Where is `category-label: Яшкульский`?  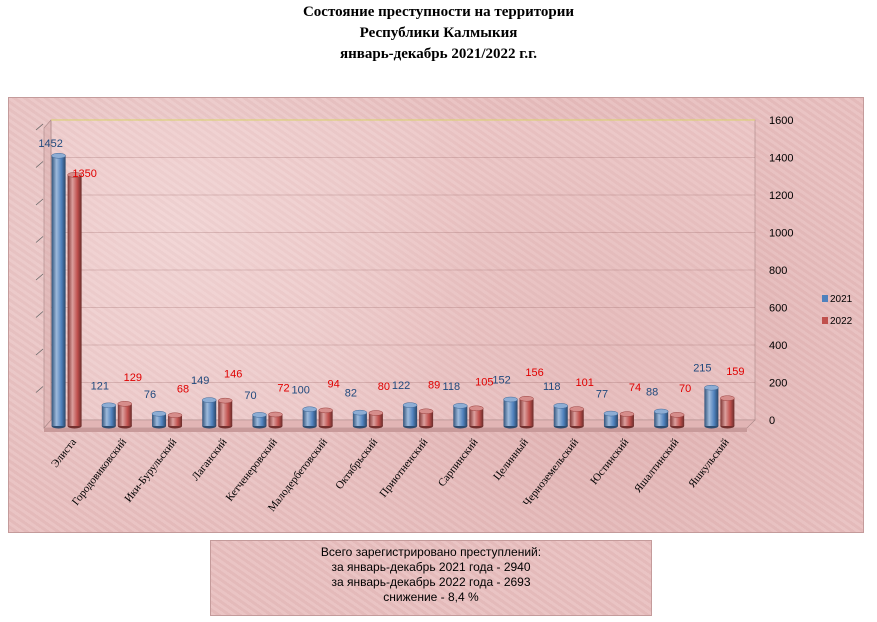
category-label: Яшкульский is located at coordinates (709, 463).